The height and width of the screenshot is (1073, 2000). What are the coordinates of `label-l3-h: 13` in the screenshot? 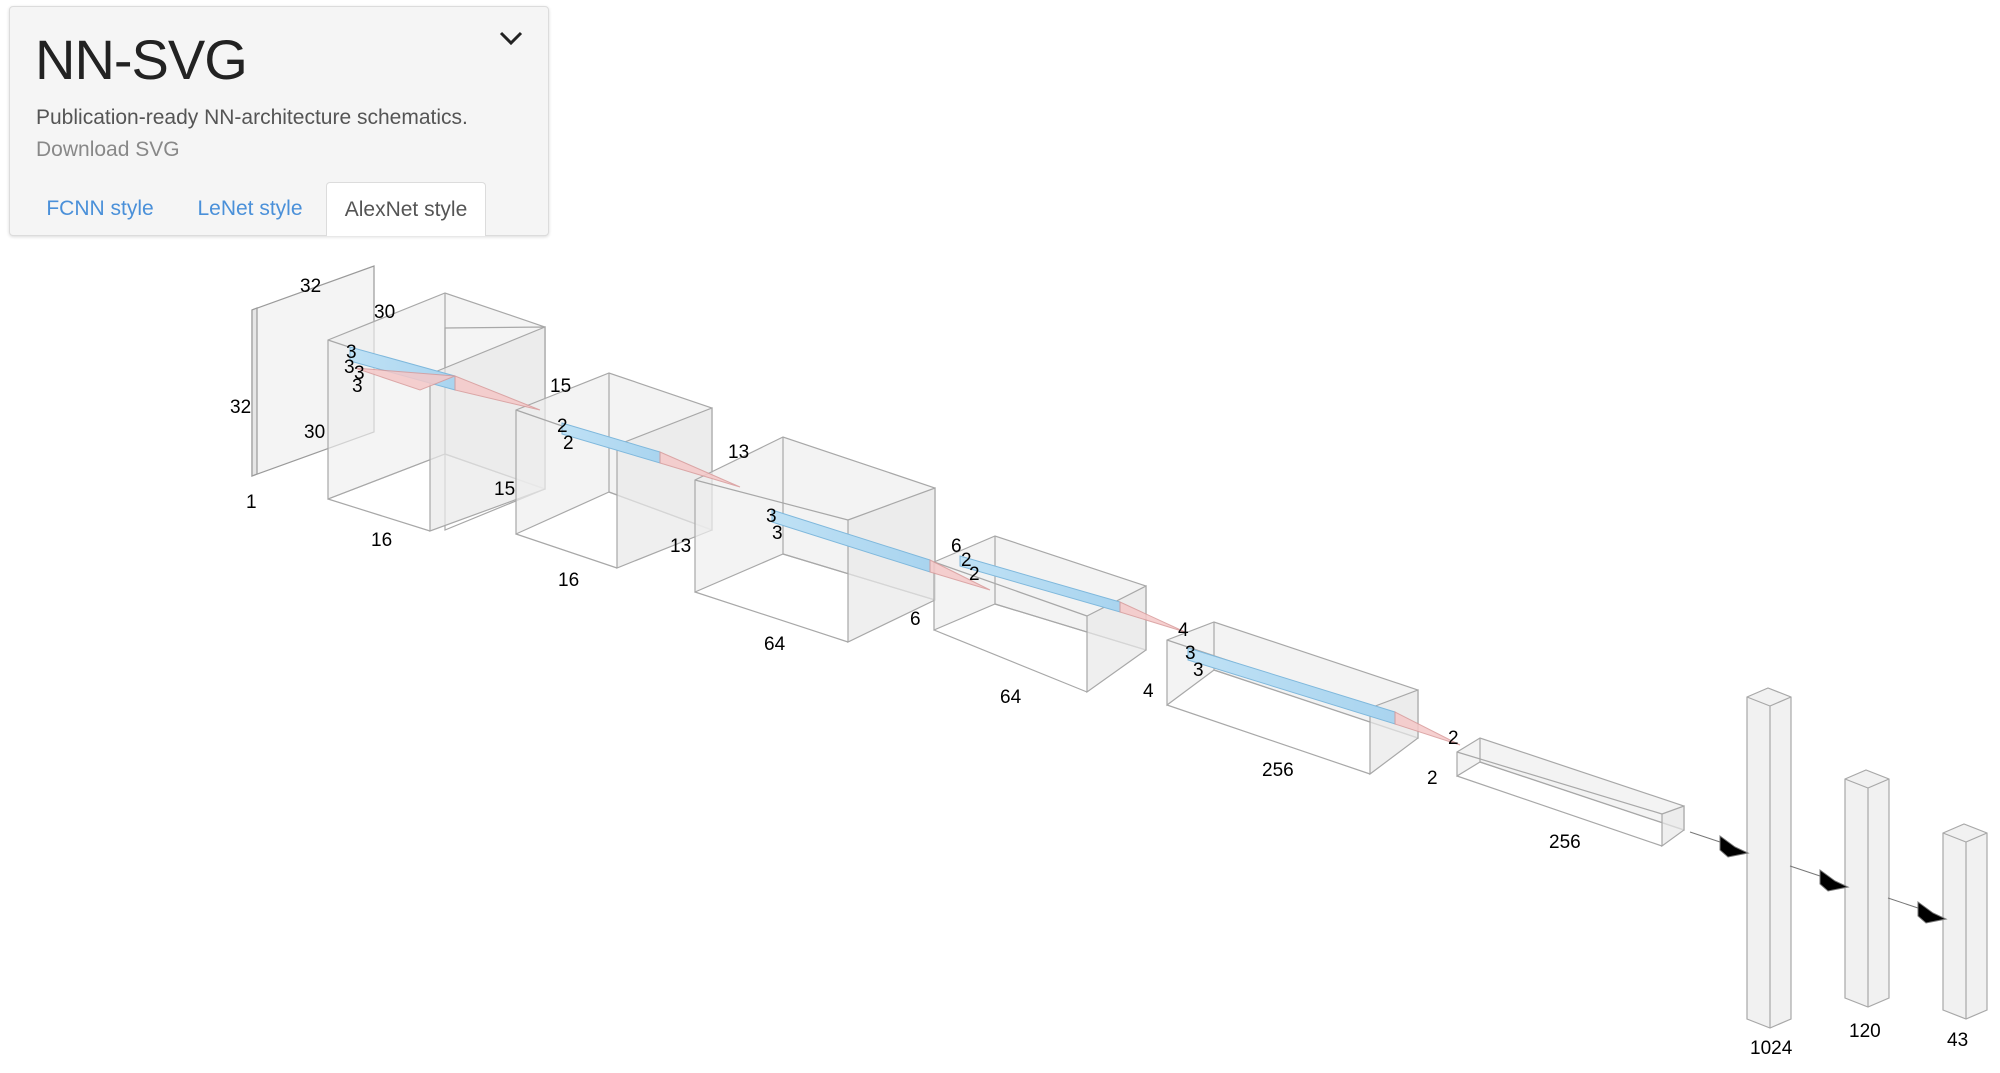 It's located at (680, 546).